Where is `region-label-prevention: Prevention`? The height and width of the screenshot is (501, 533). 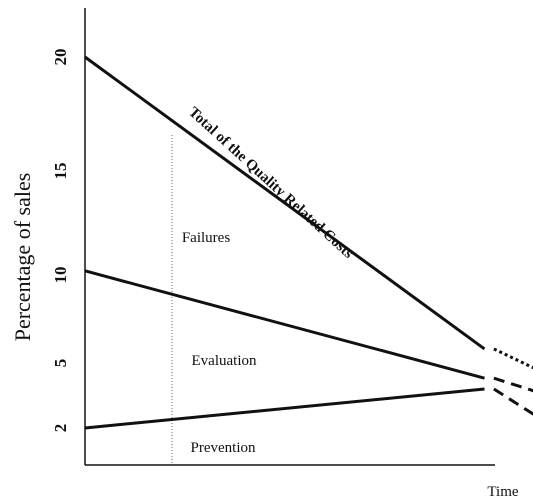
region-label-prevention: Prevention is located at coordinates (223, 448).